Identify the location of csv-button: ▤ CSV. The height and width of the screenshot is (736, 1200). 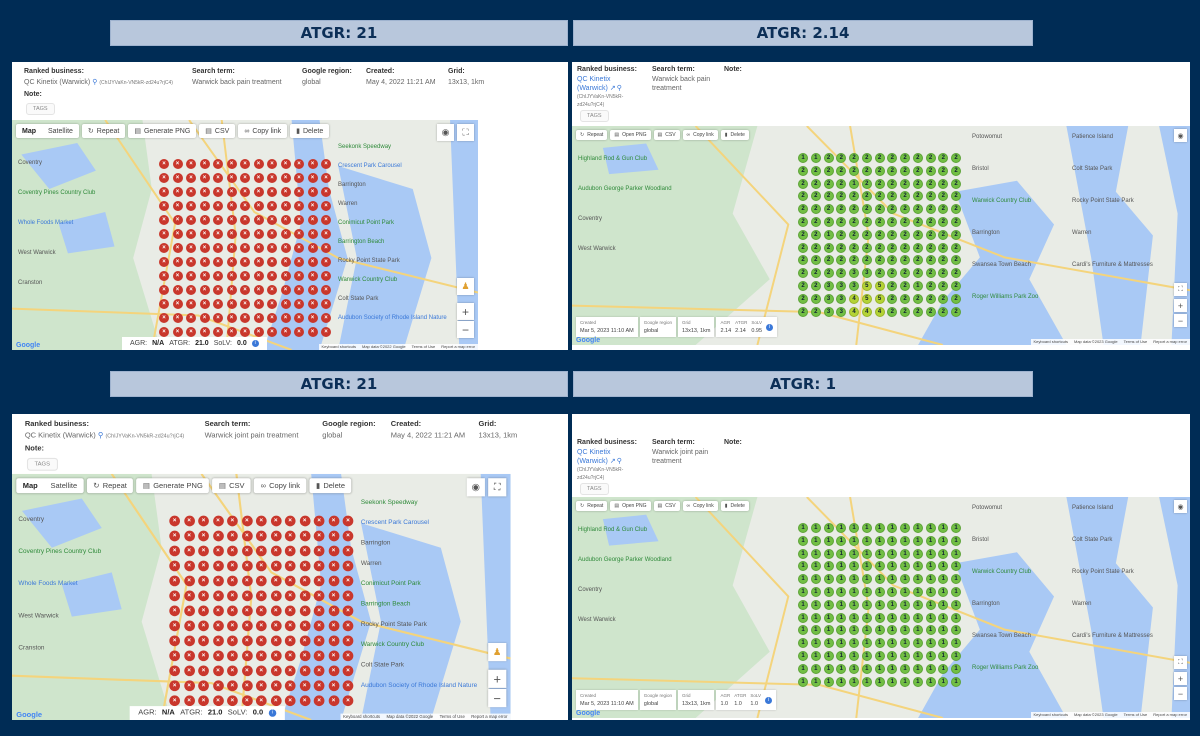
(666, 135).